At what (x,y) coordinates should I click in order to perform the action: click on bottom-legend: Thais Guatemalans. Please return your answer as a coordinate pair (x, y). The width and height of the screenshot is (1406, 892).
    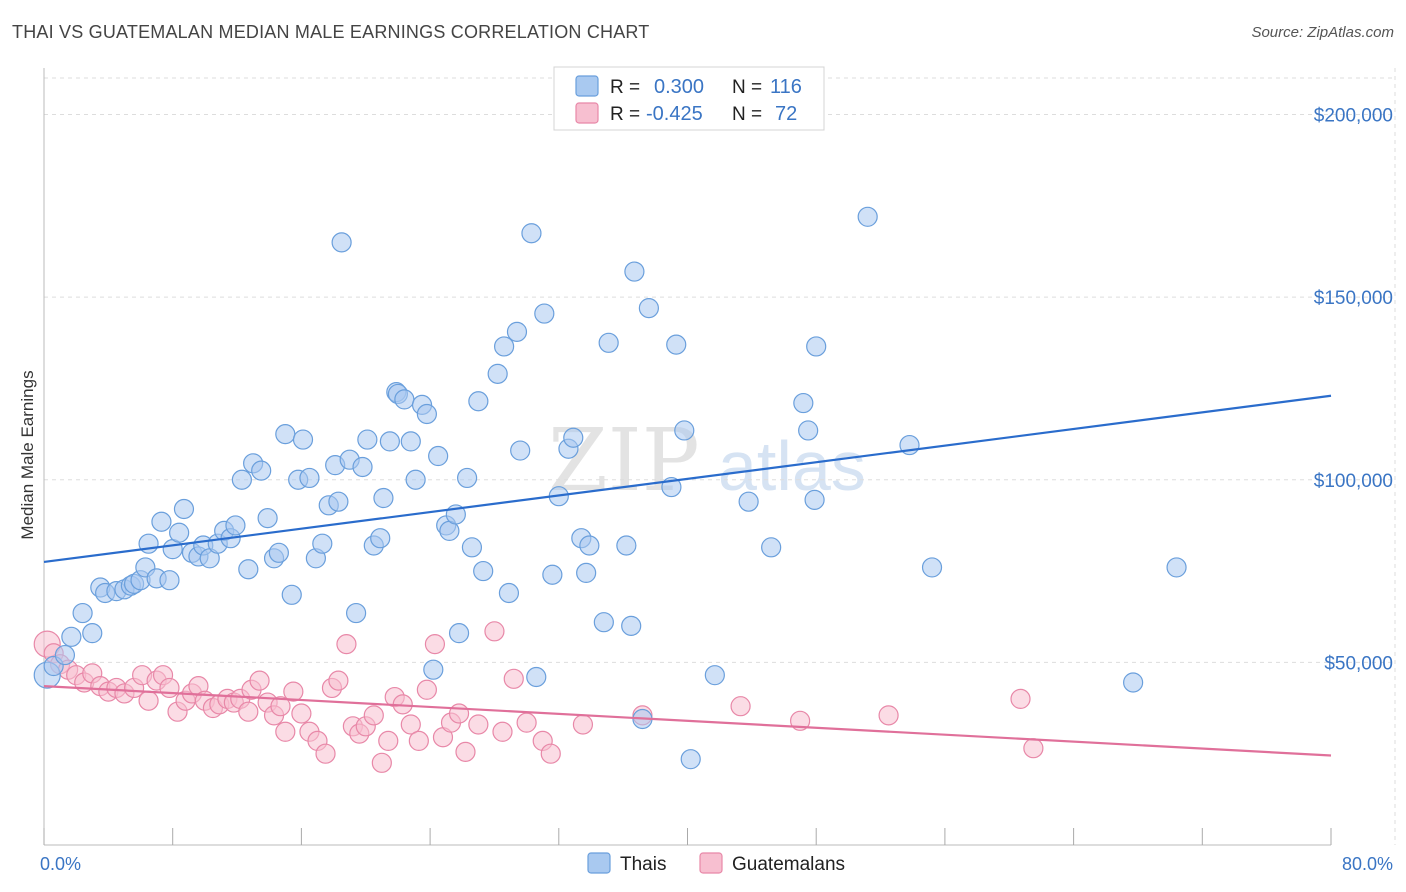
    Looking at the image, I should click on (716, 863).